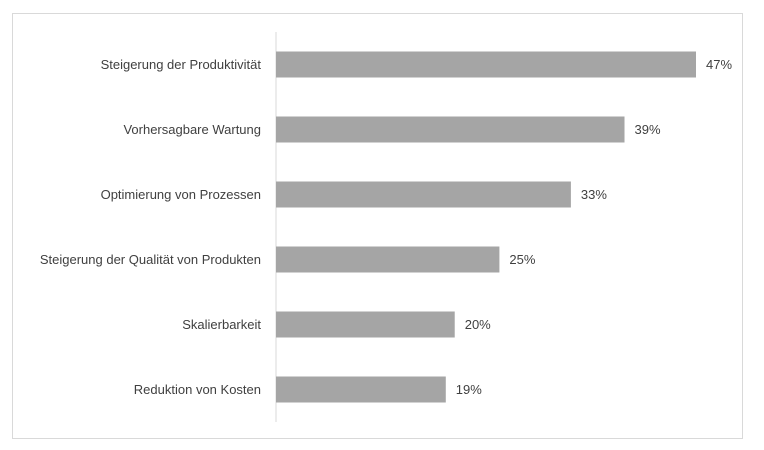  What do you see at coordinates (192, 129) in the screenshot?
I see `category-label-1: Vorhersagbare Wartung` at bounding box center [192, 129].